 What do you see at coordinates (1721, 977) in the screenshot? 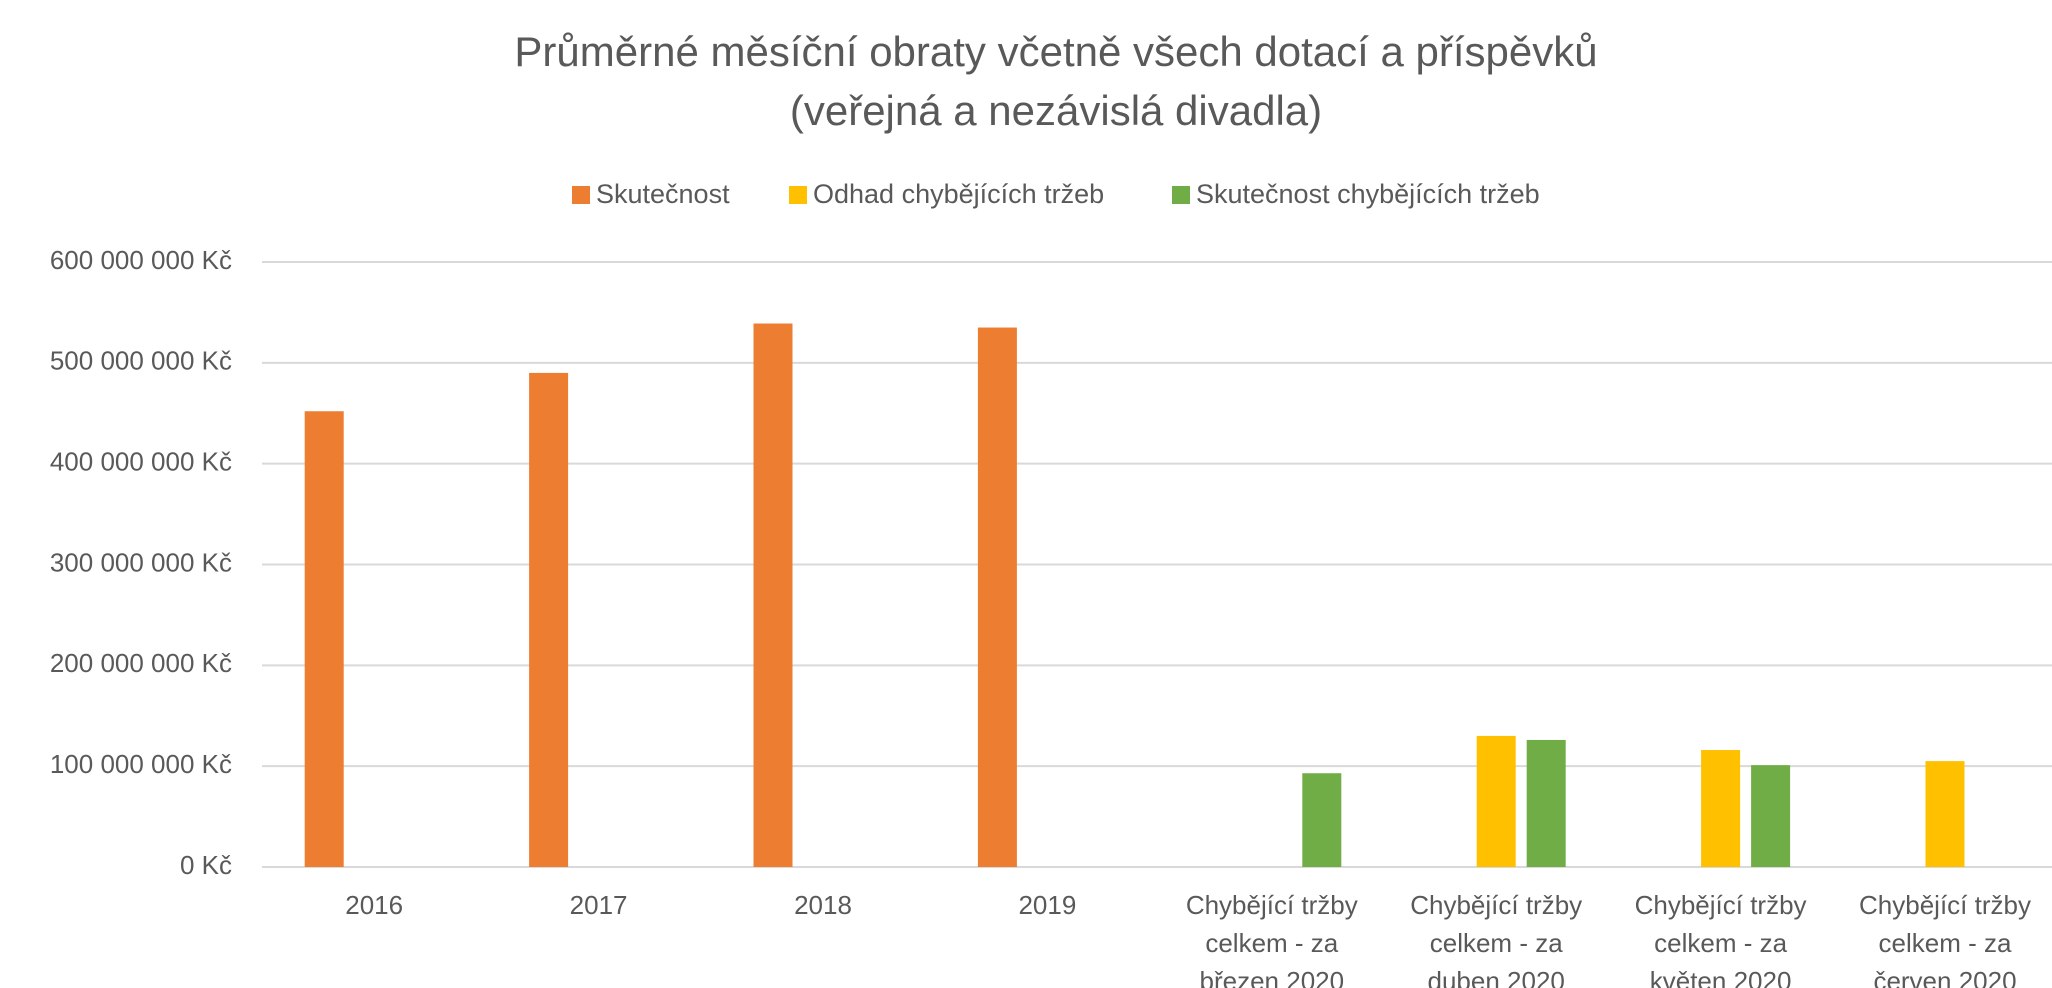
I see `x-tick-label: květen 2020` at bounding box center [1721, 977].